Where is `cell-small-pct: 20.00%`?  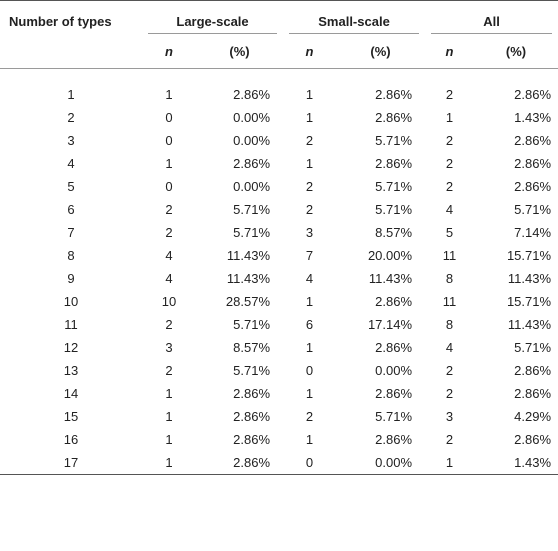
cell-small-pct: 20.00% is located at coordinates (390, 255).